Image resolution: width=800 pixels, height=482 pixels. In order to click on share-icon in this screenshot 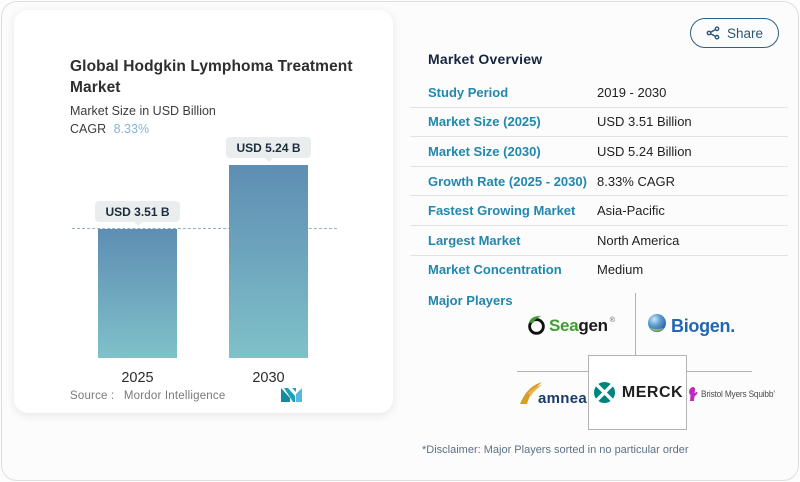, I will do `click(713, 33)`.